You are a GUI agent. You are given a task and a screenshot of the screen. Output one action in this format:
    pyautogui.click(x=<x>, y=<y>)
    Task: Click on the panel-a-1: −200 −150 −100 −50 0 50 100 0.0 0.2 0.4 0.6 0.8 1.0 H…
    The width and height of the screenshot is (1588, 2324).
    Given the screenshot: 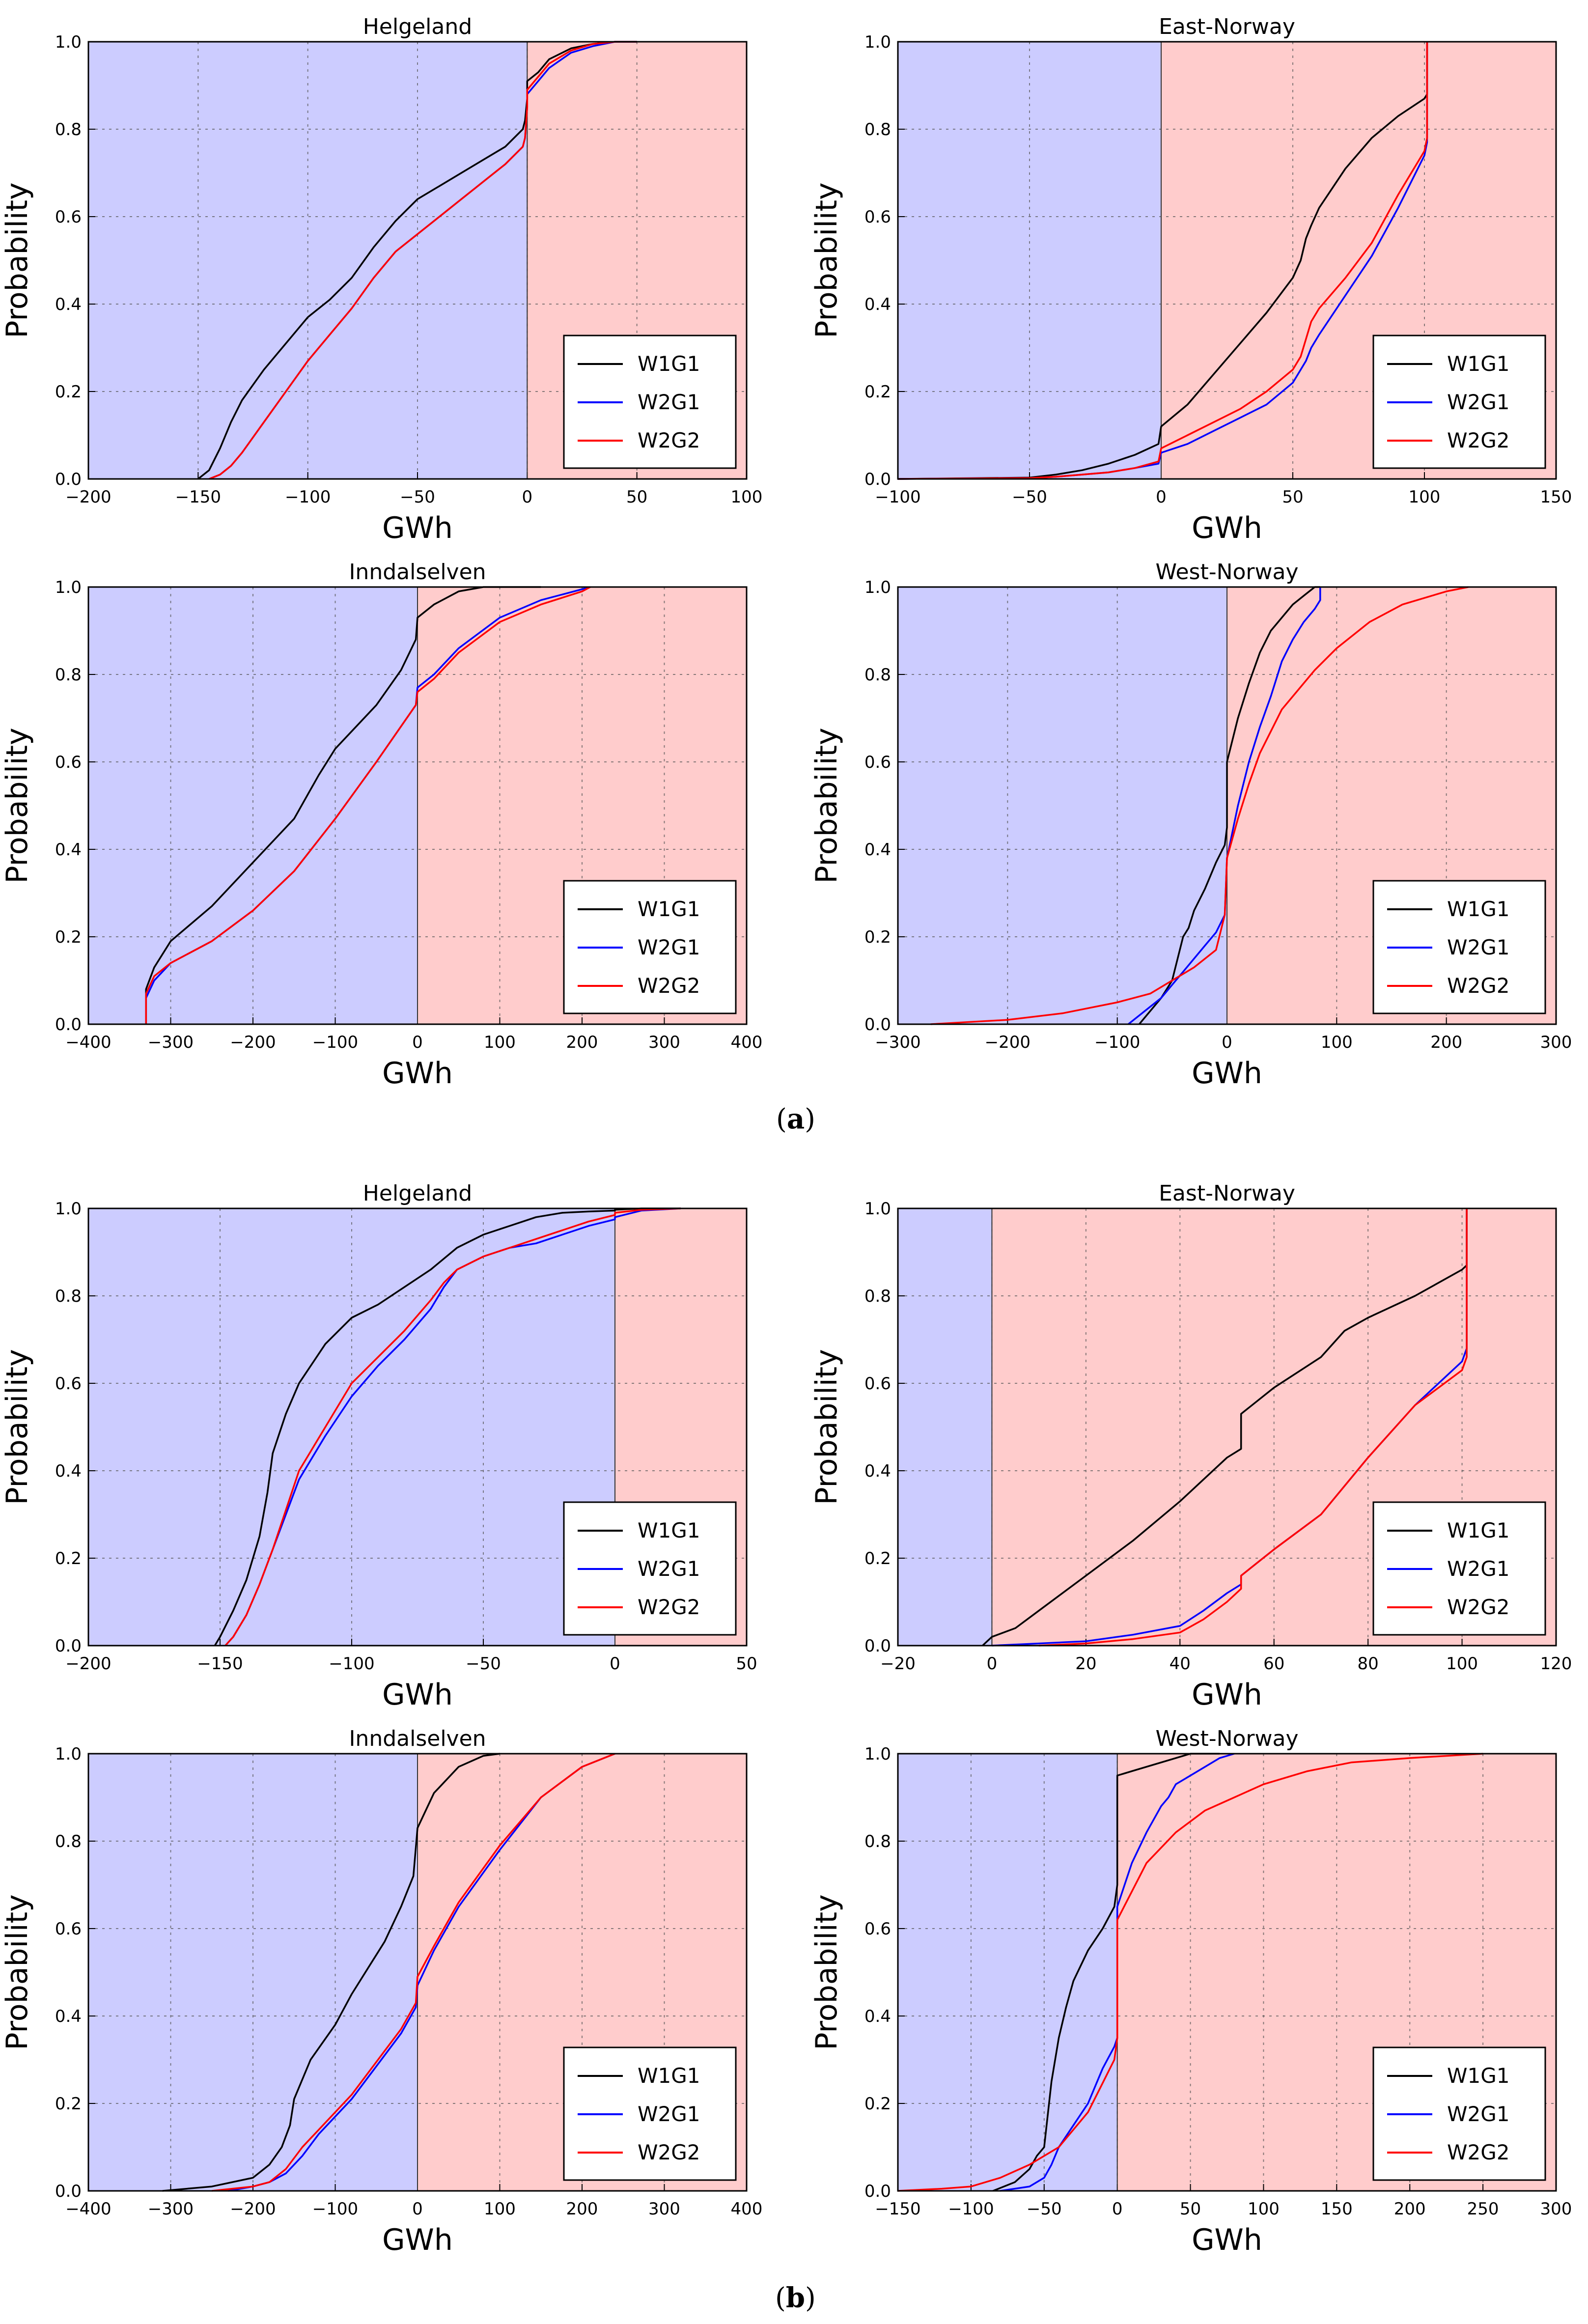 What is the action you would take?
    pyautogui.click(x=381, y=279)
    